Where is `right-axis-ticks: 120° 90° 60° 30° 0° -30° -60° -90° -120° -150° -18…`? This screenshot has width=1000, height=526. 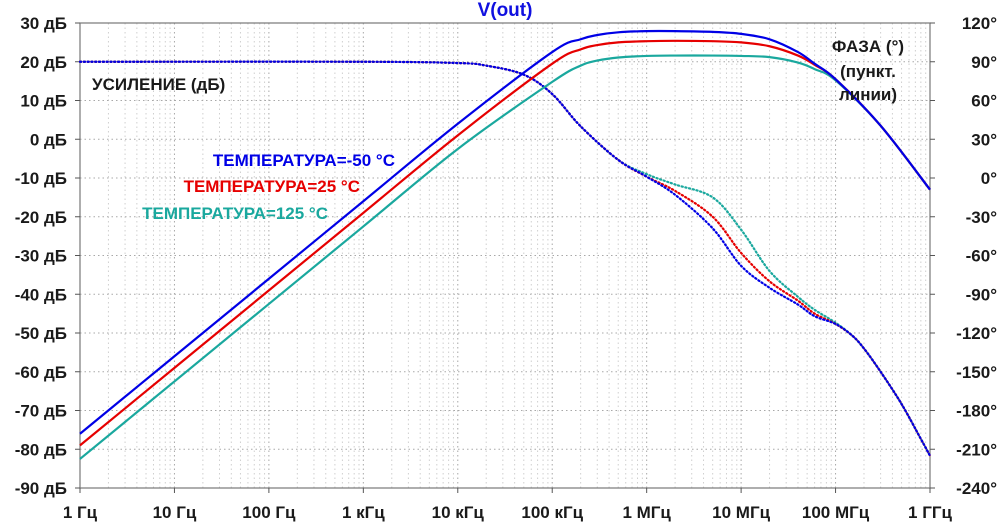
right-axis-ticks: 120° 90° 60° 30° 0° -30° -60° -90° -120° -150° -18… is located at coordinates (963, 256).